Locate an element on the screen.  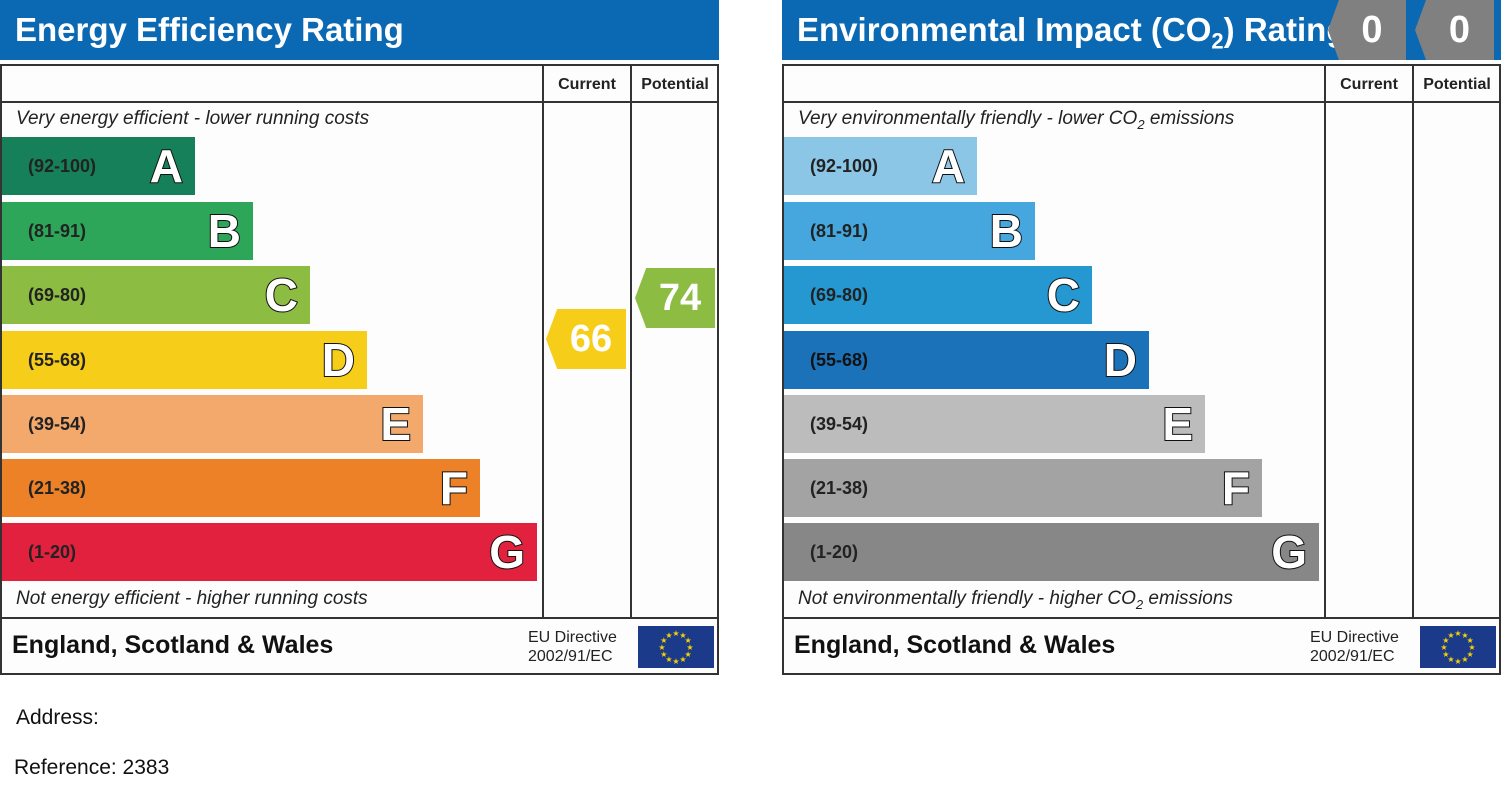
current-rating-arrow: 0 is located at coordinates (1367, 30).